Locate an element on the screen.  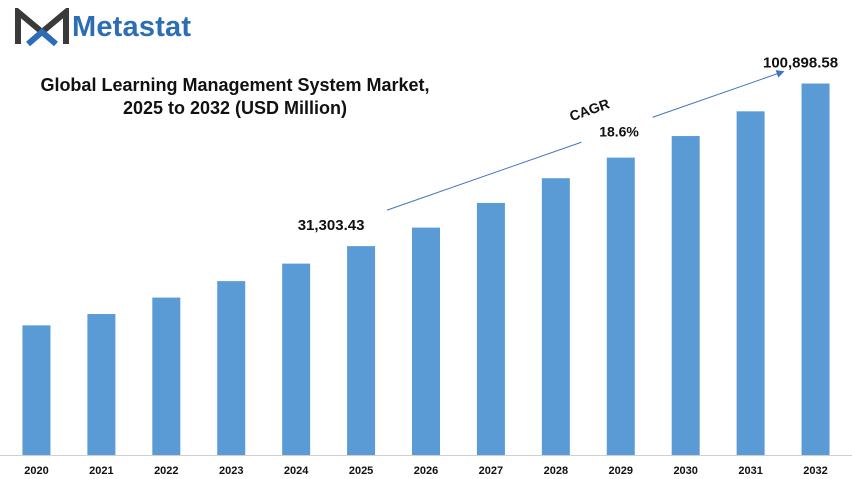
bar-2020 is located at coordinates (36, 390).